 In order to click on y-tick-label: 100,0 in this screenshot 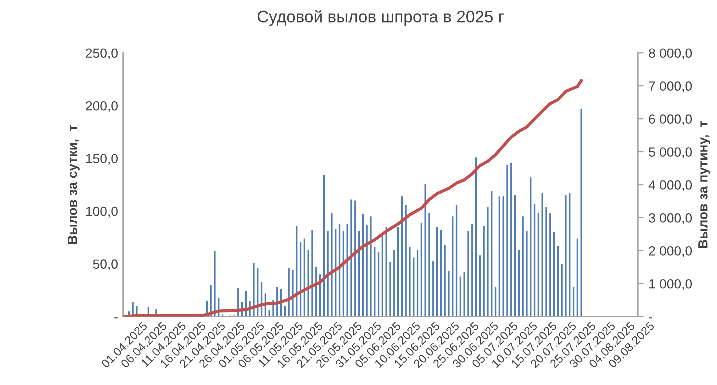, I will do `click(102, 212)`.